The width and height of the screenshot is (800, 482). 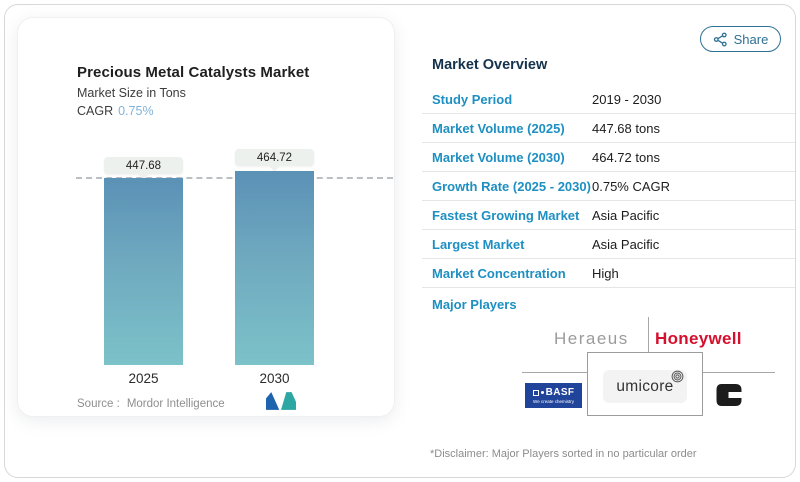 I want to click on row-value: 0.75% CAGR, so click(x=631, y=186).